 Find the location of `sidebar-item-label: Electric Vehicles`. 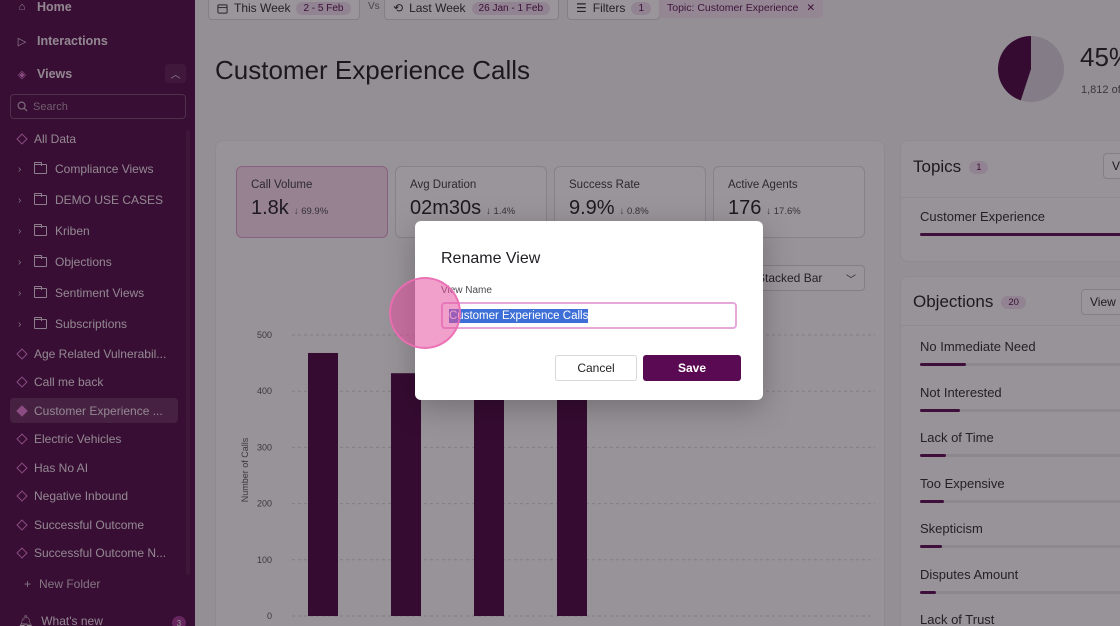

sidebar-item-label: Electric Vehicles is located at coordinates (78, 439).